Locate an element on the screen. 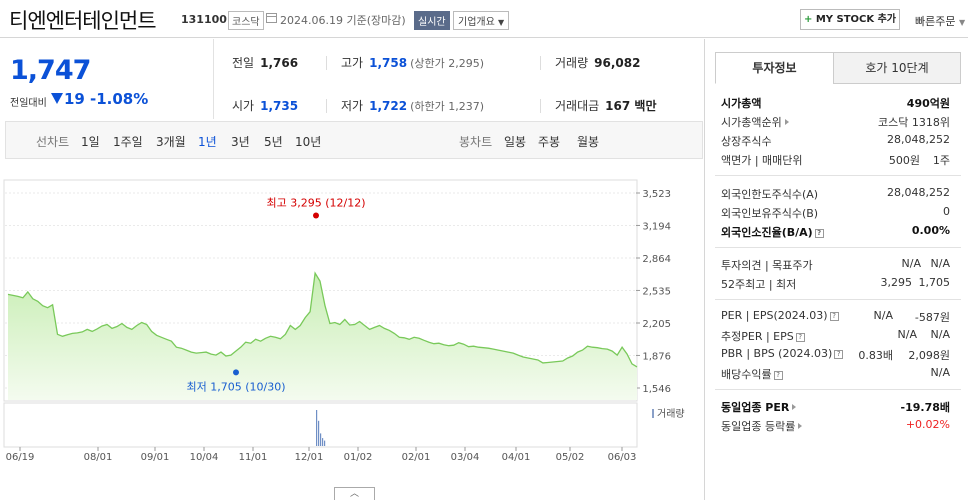 The width and height of the screenshot is (968, 500). y-tick-label: 2,864 is located at coordinates (656, 259).